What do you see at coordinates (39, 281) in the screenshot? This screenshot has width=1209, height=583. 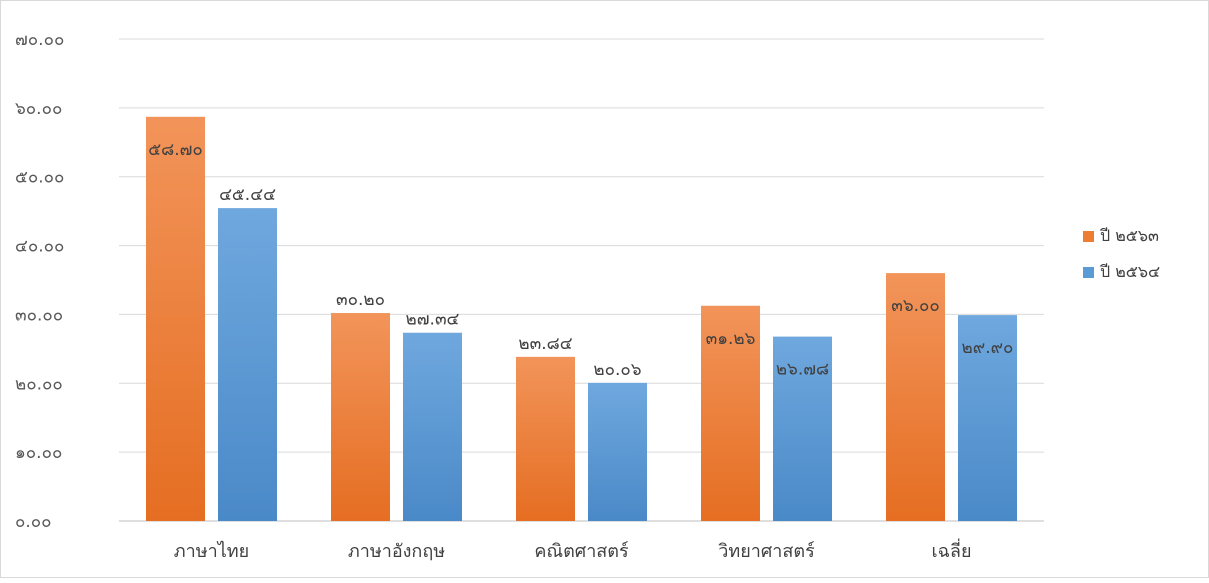 I see `y-axis: ๐.๐๐ ๑๐.๐๐ ๒๐.๐๐ ๓๐.๐๐ ๔๐.๐๐ ๕๐.๐๐ ๖๐.๐๐ ๗๐.๐๐` at bounding box center [39, 281].